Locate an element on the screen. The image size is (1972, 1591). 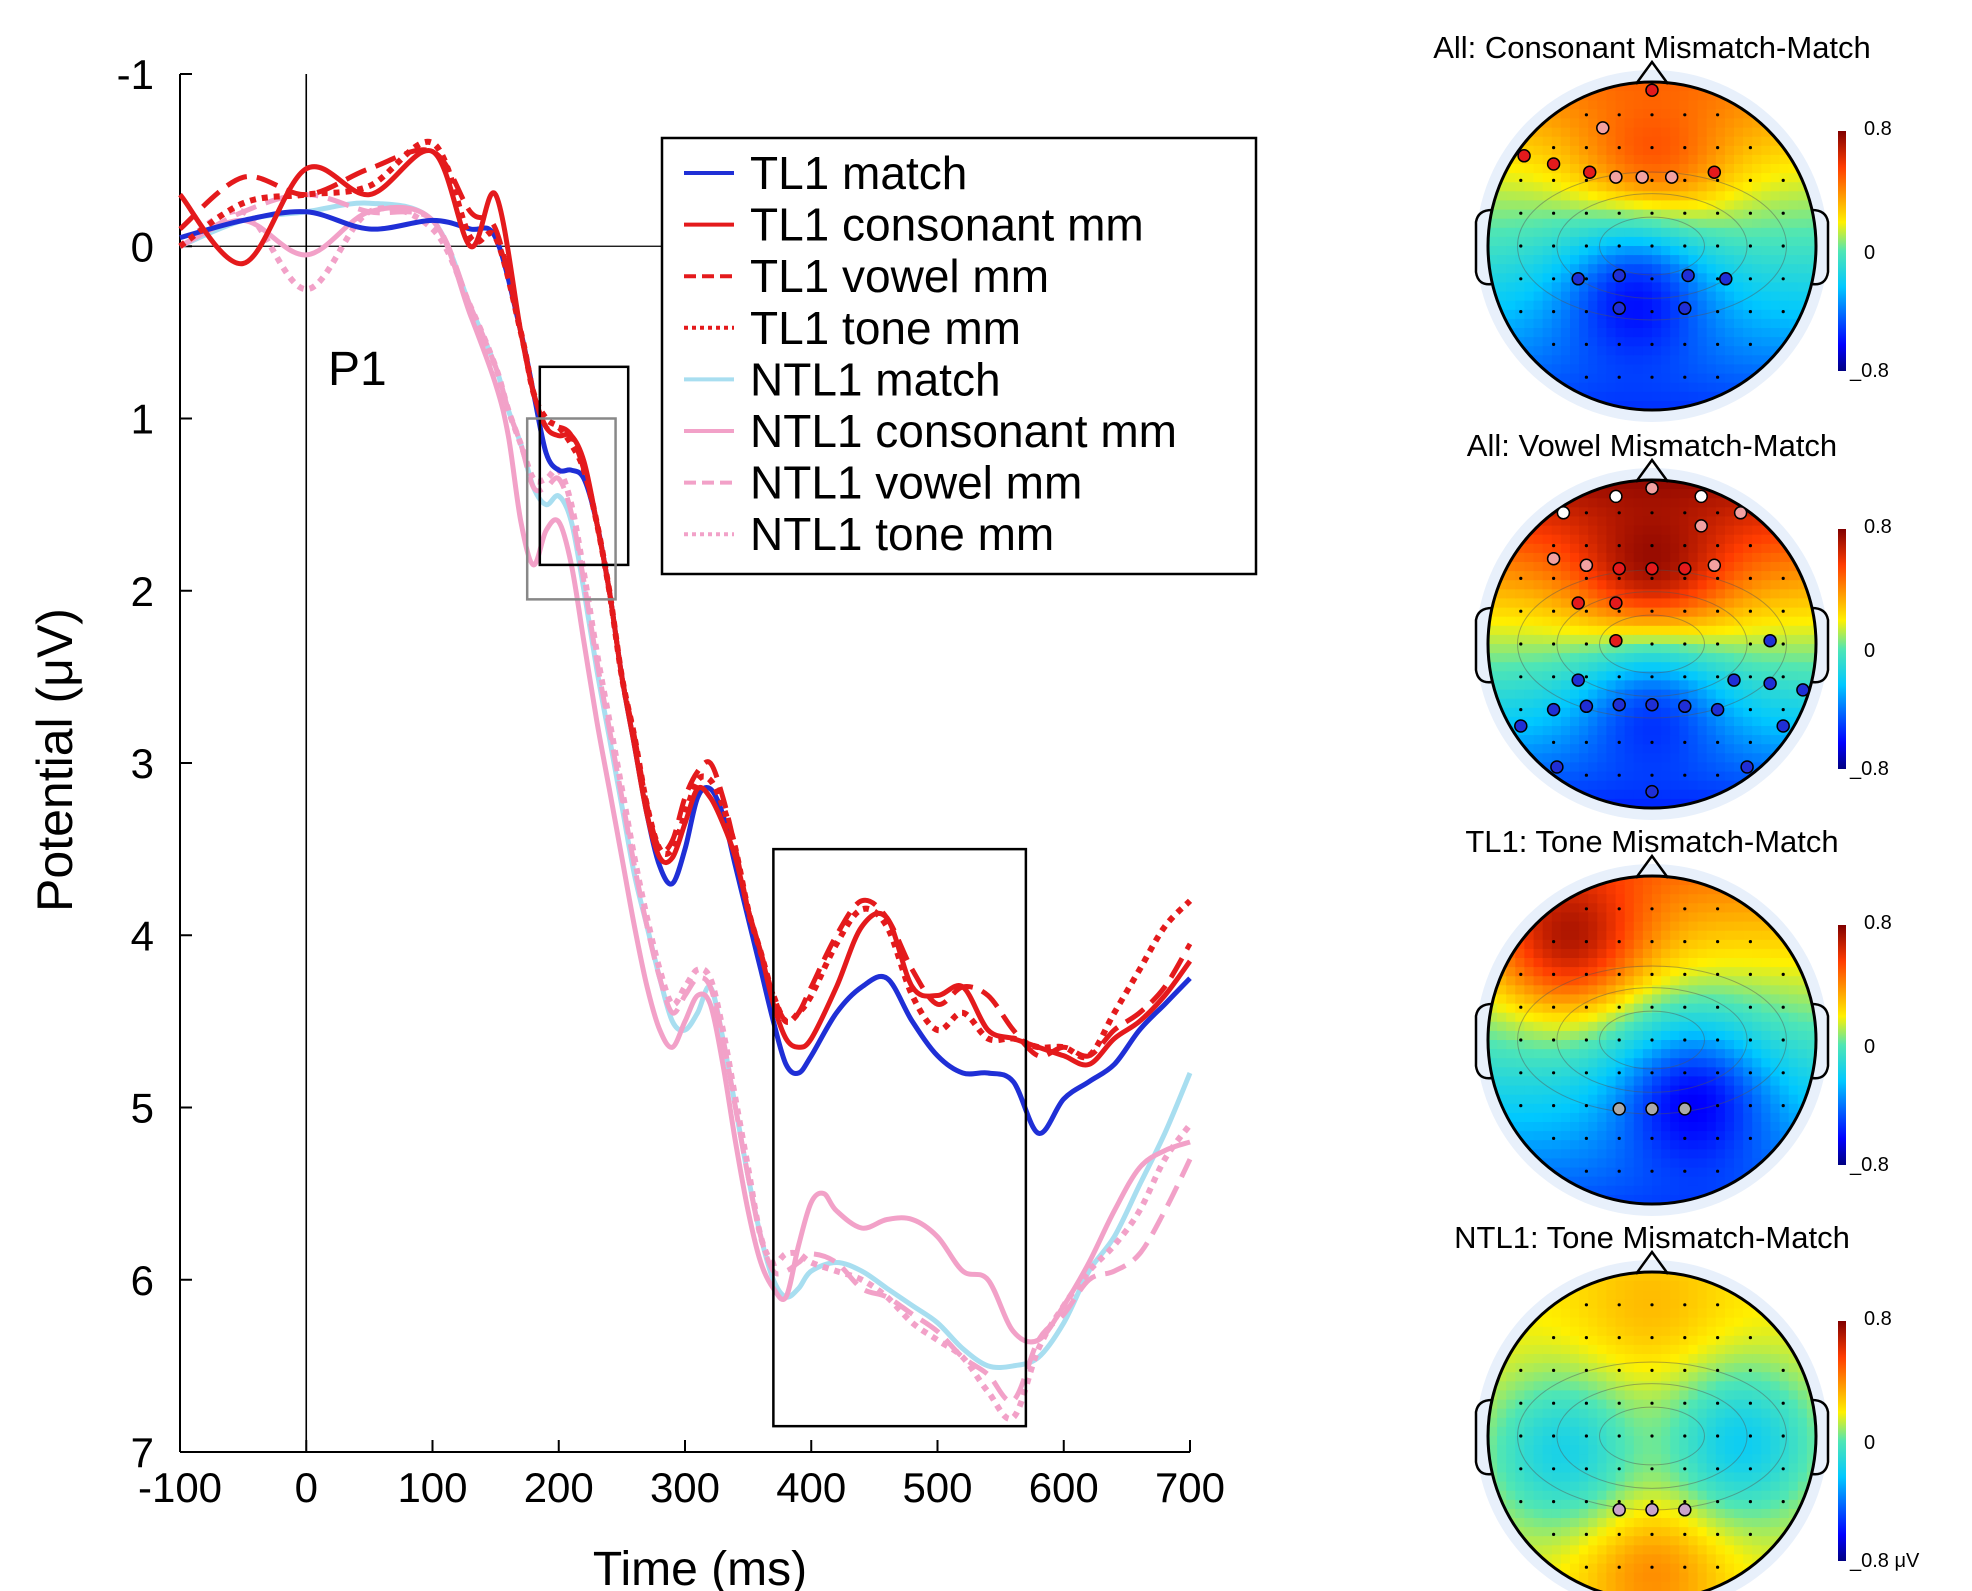
topomap-title: All: Consonant Mismatch-Match is located at coordinates (1652, 47).